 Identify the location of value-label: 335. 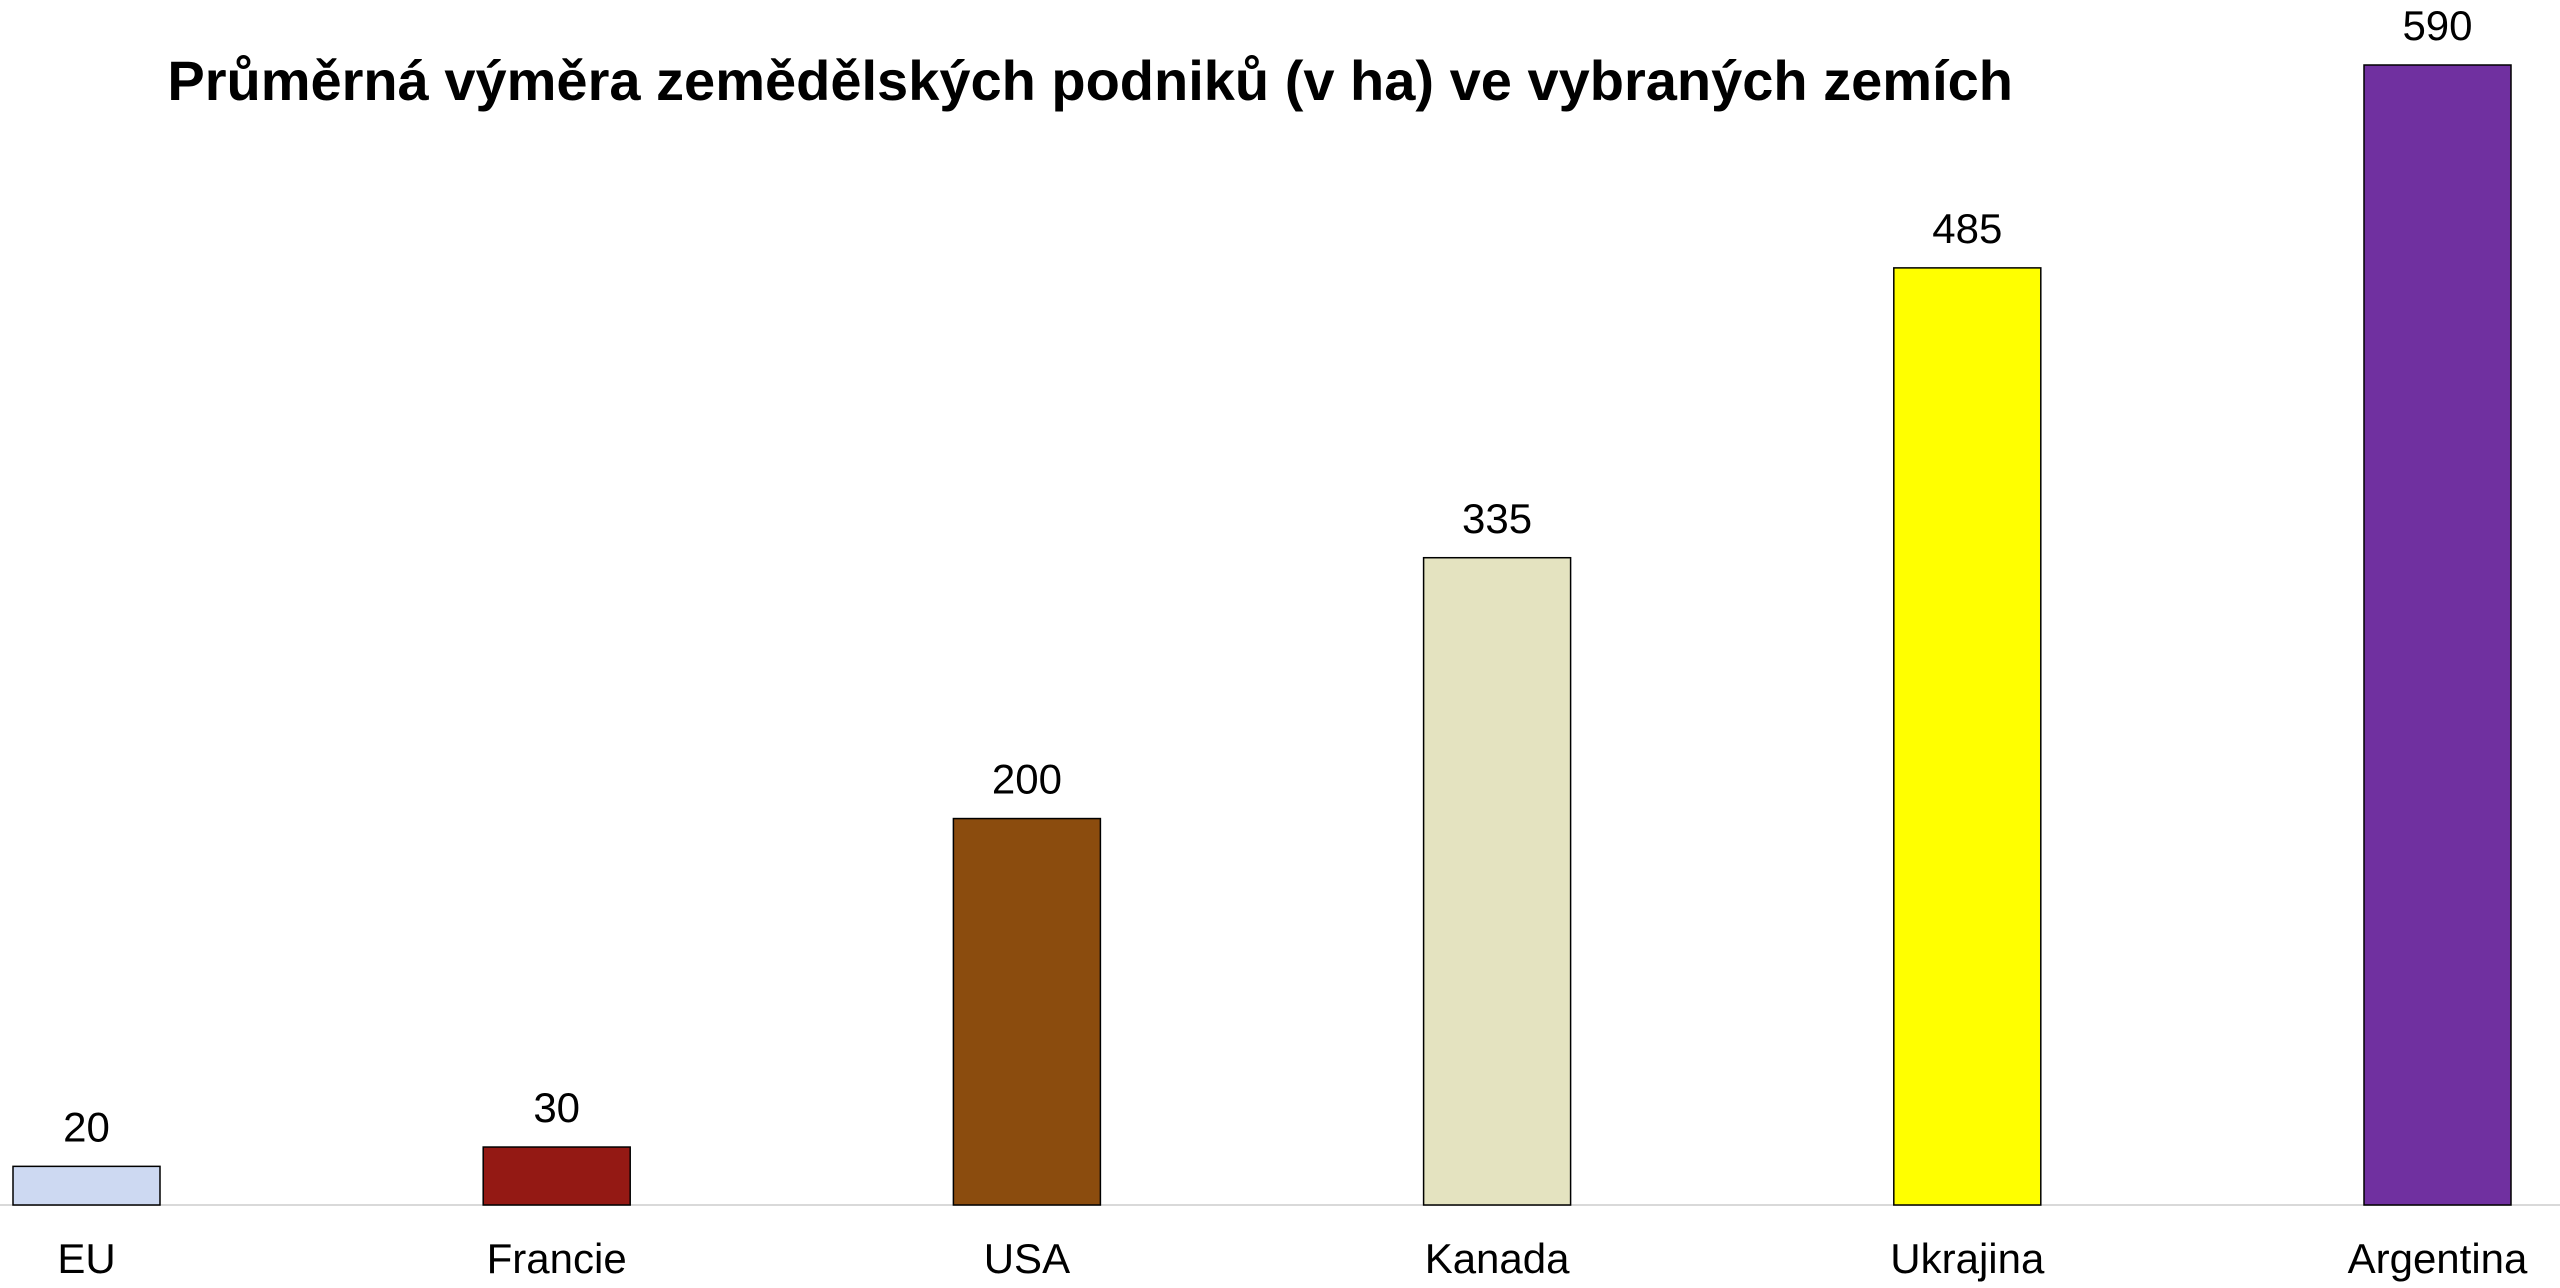
(1497, 518).